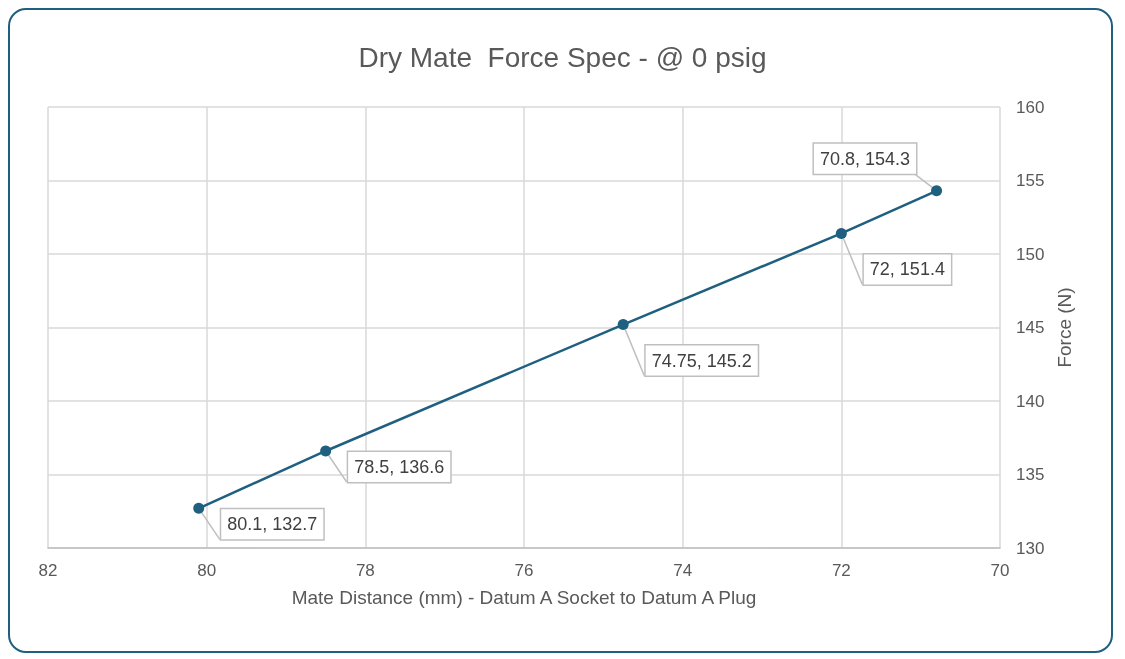  I want to click on data-label: 70.8, 154.3, so click(865, 158).